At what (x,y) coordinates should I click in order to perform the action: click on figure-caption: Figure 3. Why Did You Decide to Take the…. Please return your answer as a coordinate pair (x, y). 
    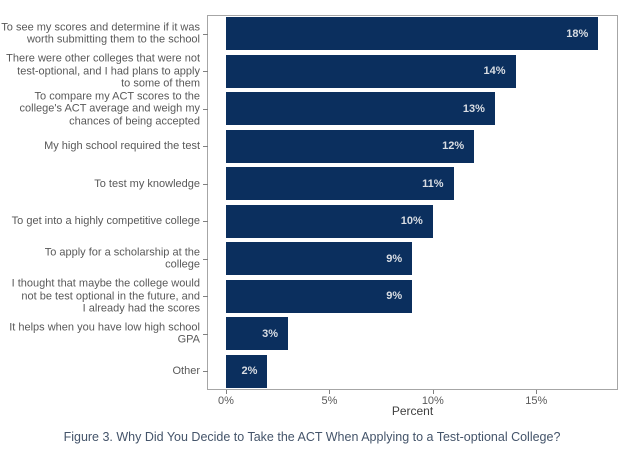
    Looking at the image, I should click on (312, 437).